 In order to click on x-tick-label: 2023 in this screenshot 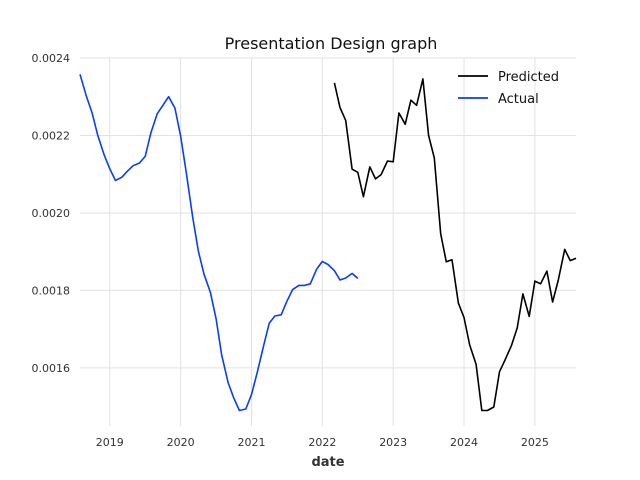, I will do `click(393, 442)`.